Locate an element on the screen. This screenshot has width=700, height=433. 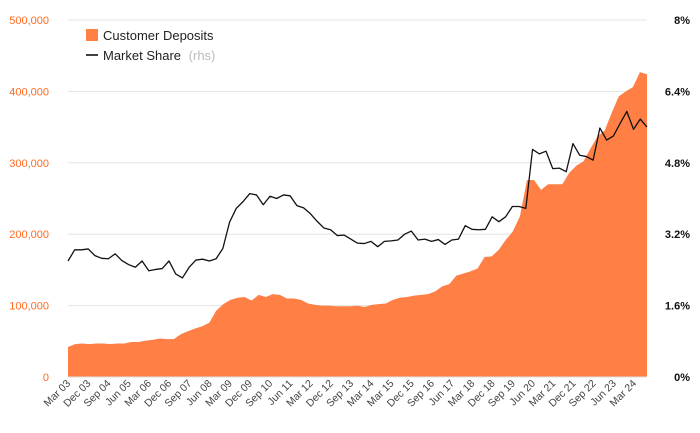
right-tick-label-0: 0% is located at coordinates (682, 378).